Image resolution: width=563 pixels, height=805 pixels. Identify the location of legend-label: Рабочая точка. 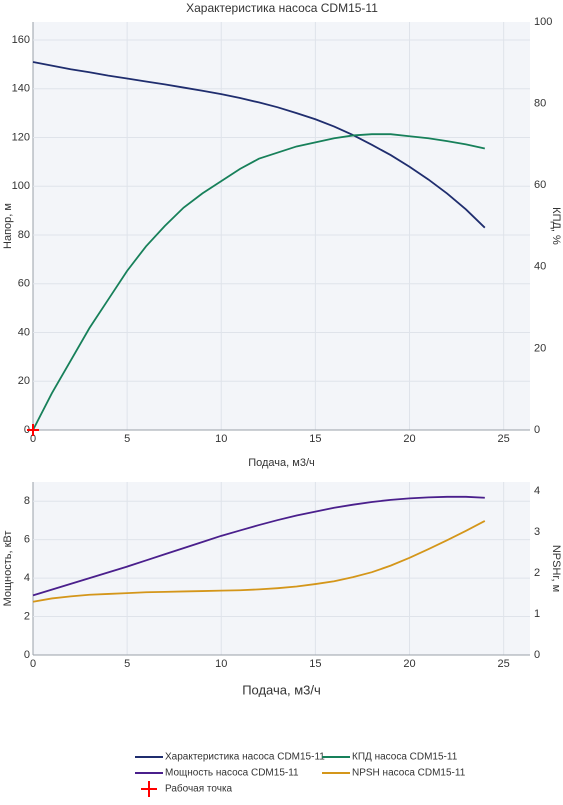
(199, 789).